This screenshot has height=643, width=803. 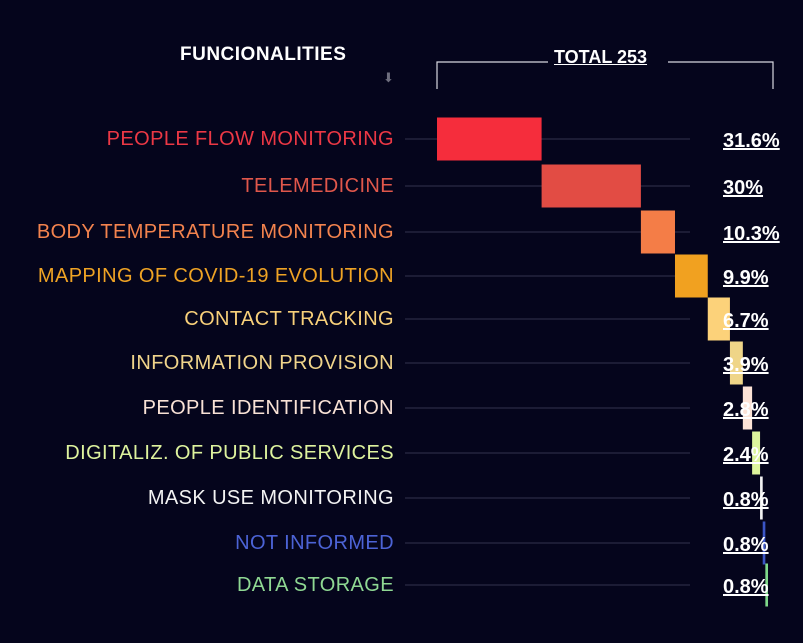 What do you see at coordinates (388, 77) in the screenshot?
I see `sort-arrow-icon: ⬇` at bounding box center [388, 77].